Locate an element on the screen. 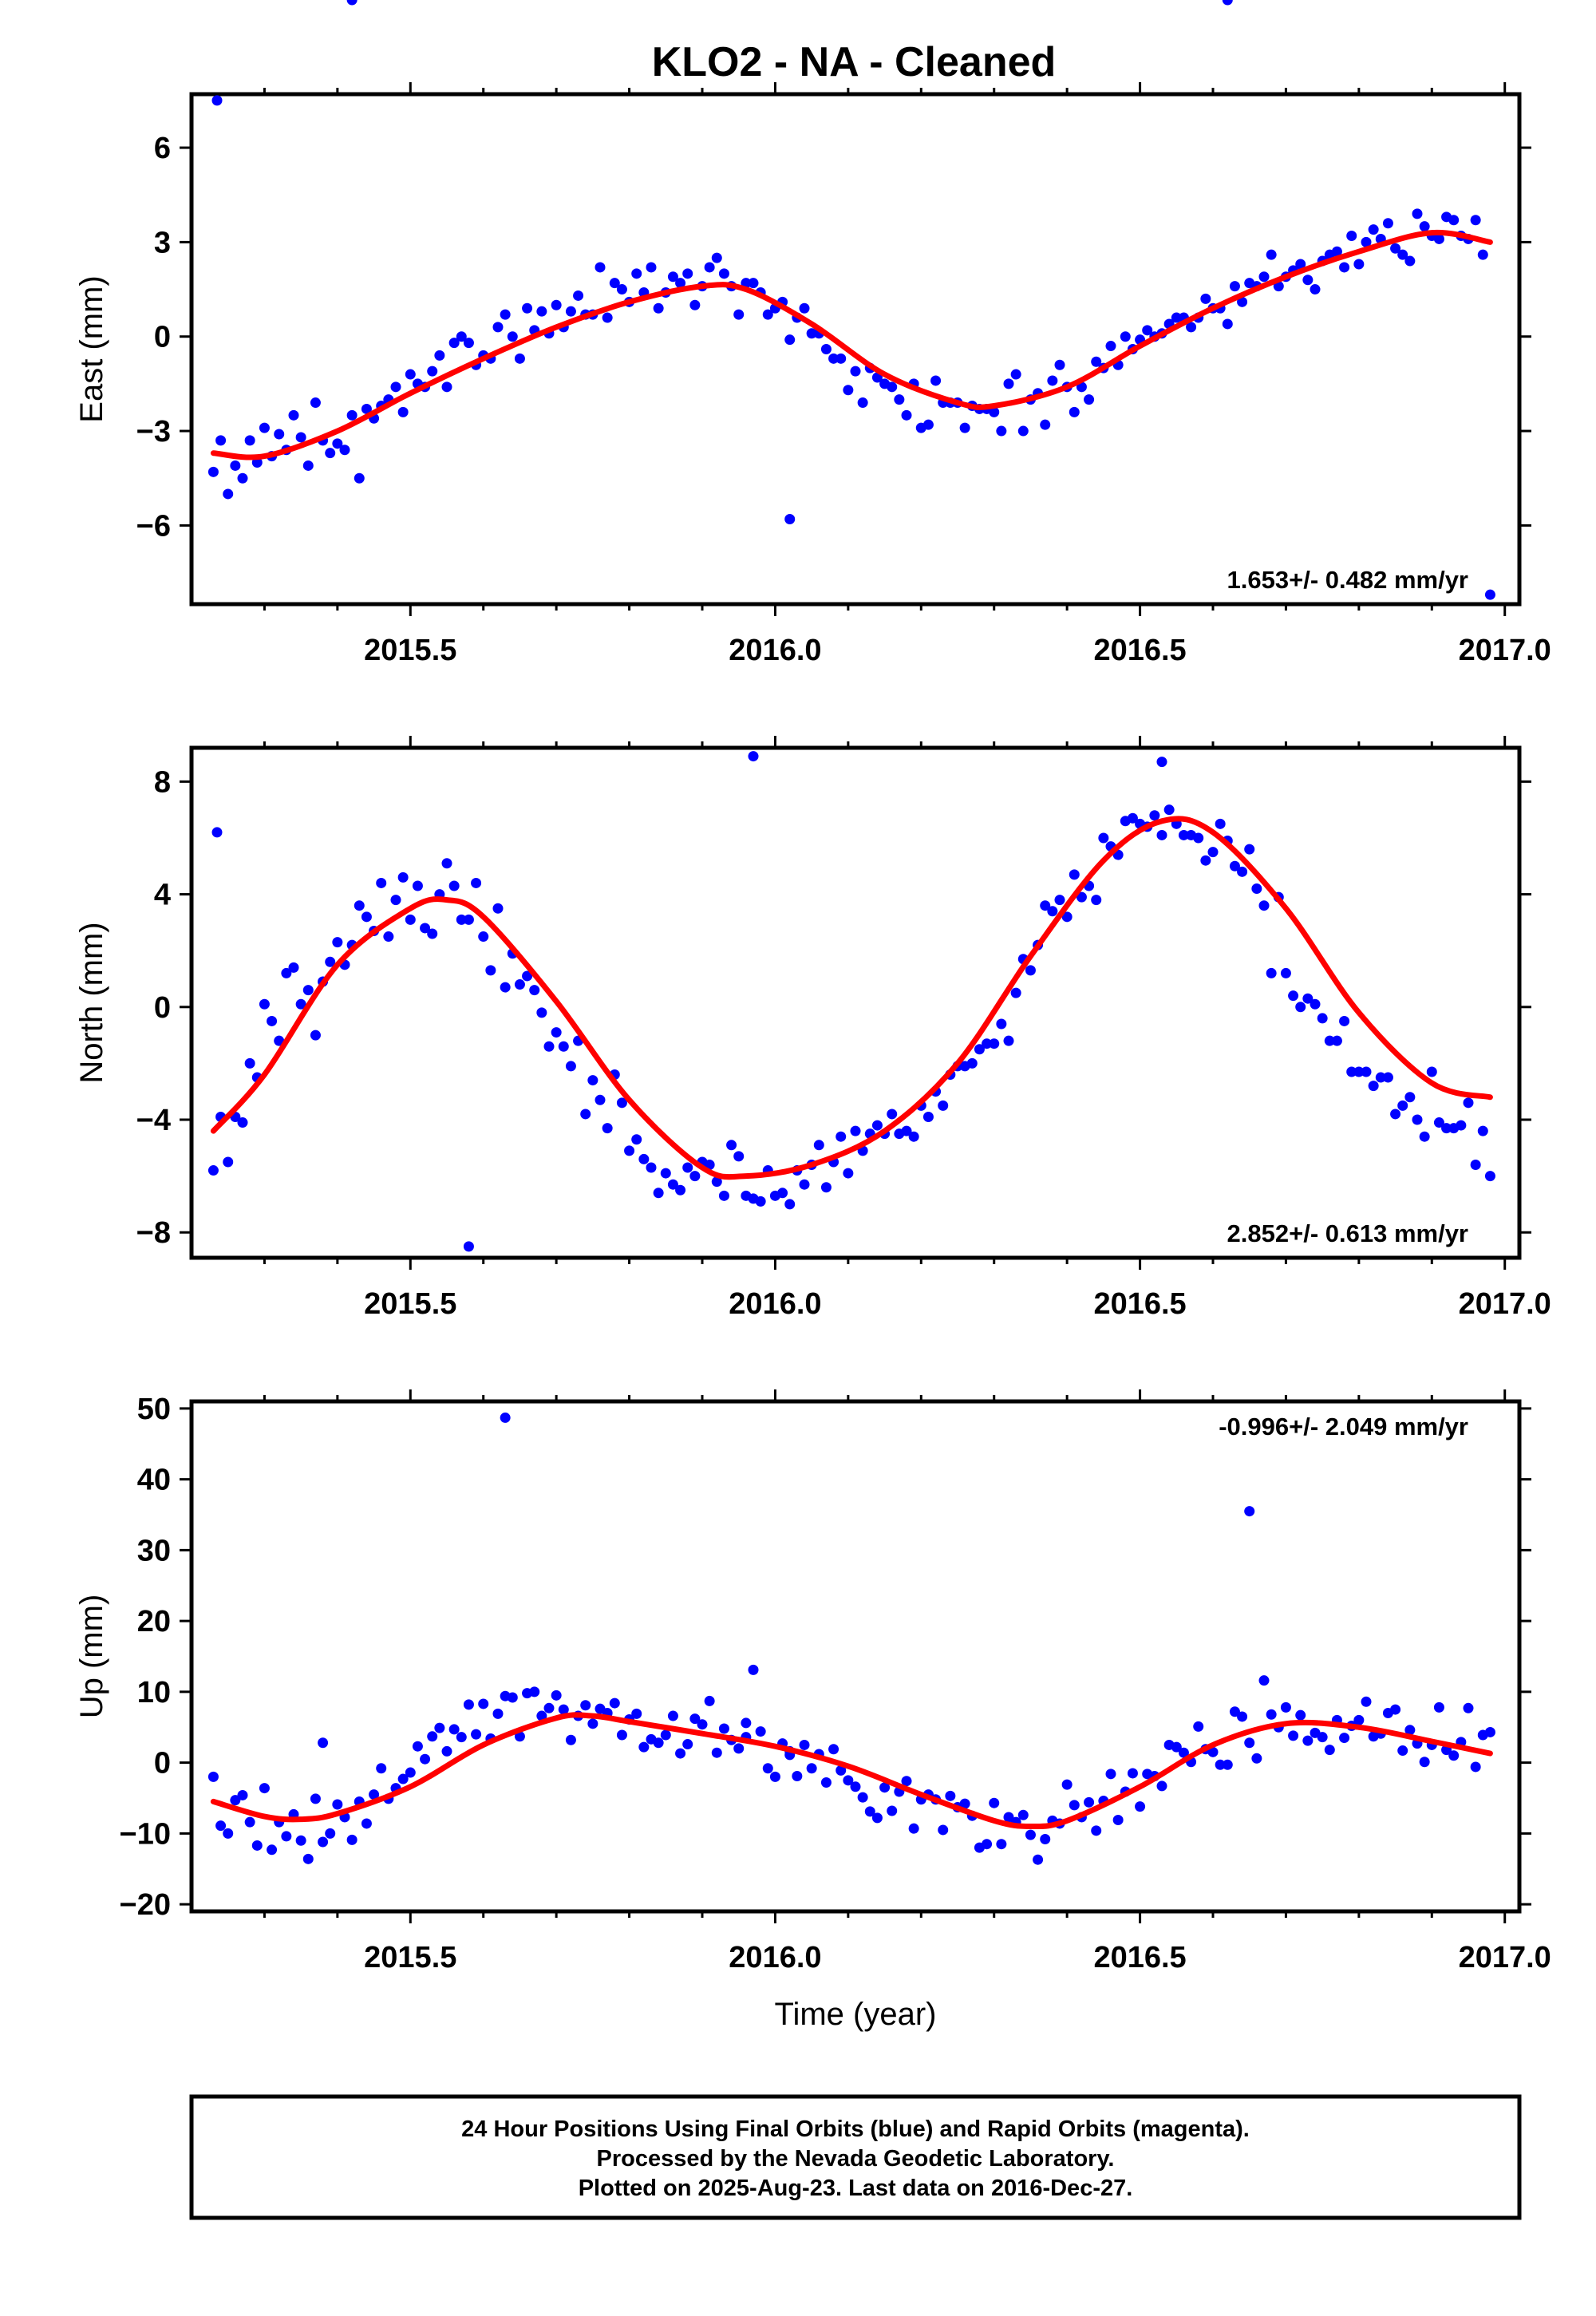  east-x-tick-label: 2016.5 is located at coordinates (1139, 650).